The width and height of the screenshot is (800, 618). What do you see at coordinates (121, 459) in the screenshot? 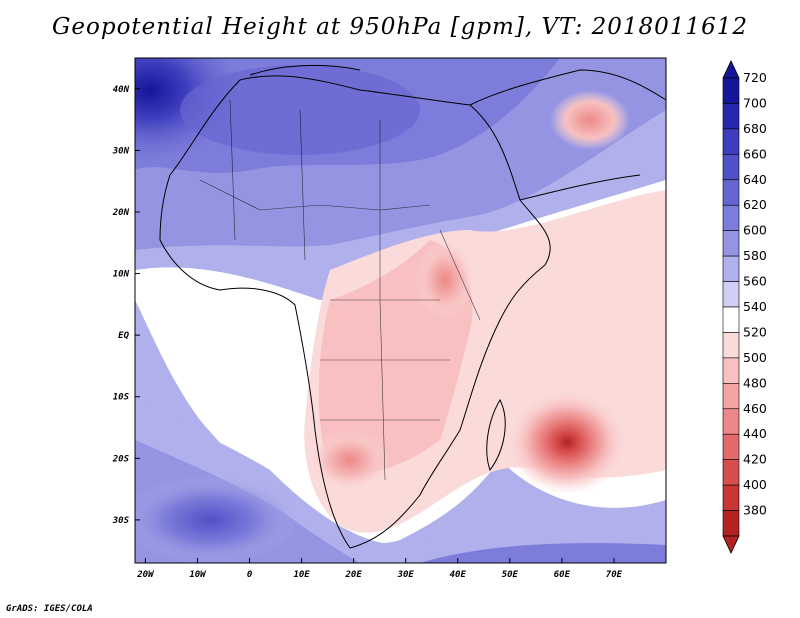
I see `lat-tick-label: 20S` at bounding box center [121, 459].